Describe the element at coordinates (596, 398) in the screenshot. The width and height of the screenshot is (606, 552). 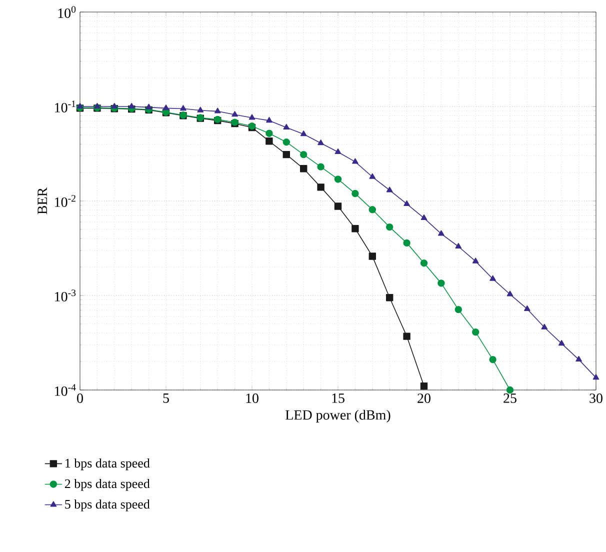
I see `x-tick-label: 30` at that location.